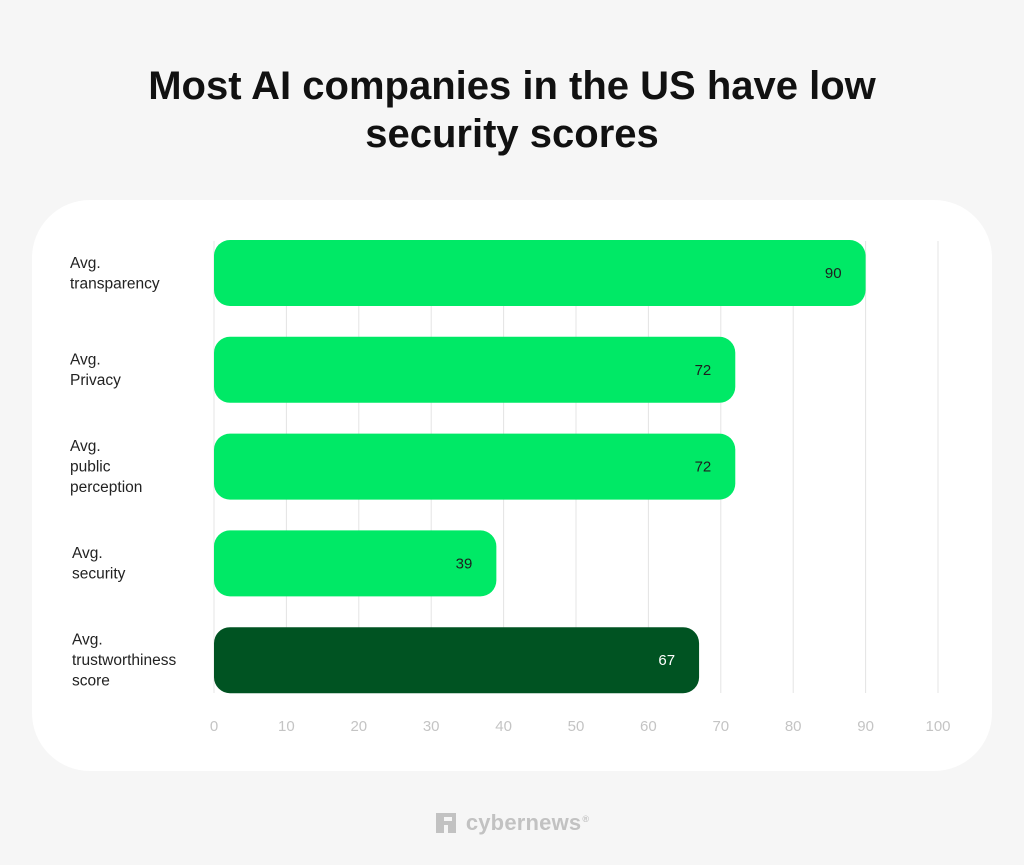  What do you see at coordinates (648, 726) in the screenshot?
I see `x-tick-label: 60` at bounding box center [648, 726].